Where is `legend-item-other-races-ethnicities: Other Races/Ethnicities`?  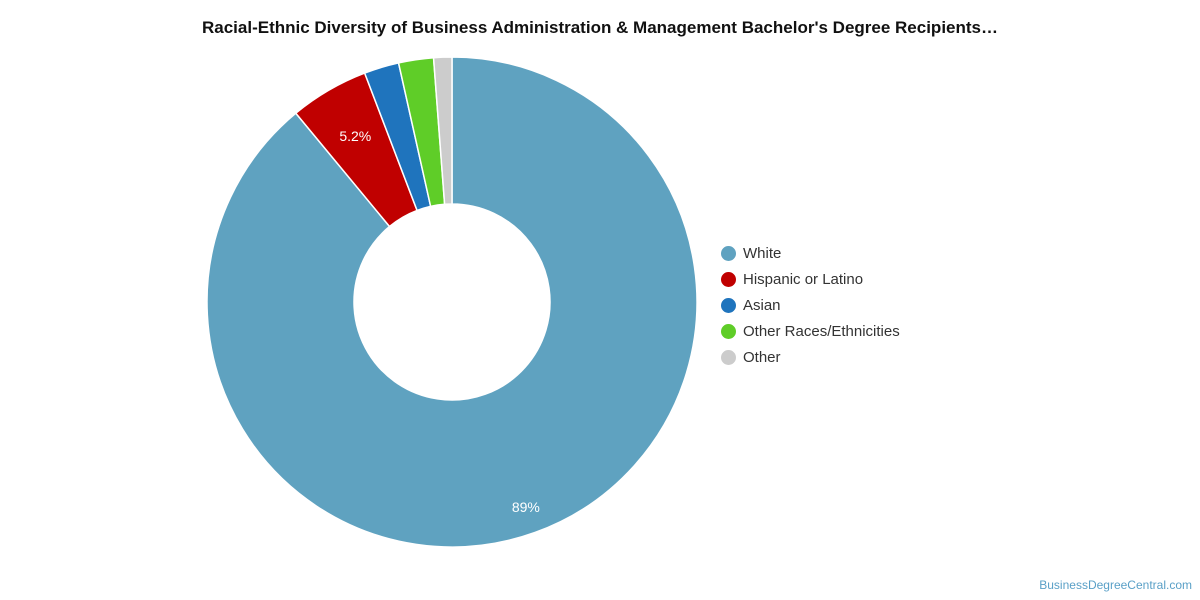 legend-item-other-races-ethnicities: Other Races/Ethnicities is located at coordinates (810, 331).